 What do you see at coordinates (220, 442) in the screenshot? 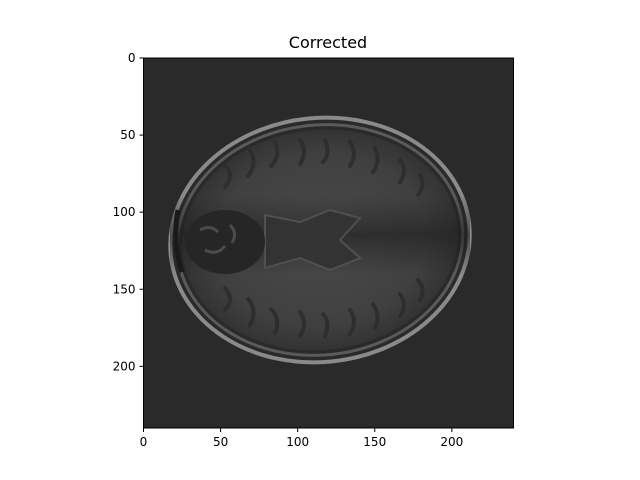
I see `x-tick-label: 50` at bounding box center [220, 442].